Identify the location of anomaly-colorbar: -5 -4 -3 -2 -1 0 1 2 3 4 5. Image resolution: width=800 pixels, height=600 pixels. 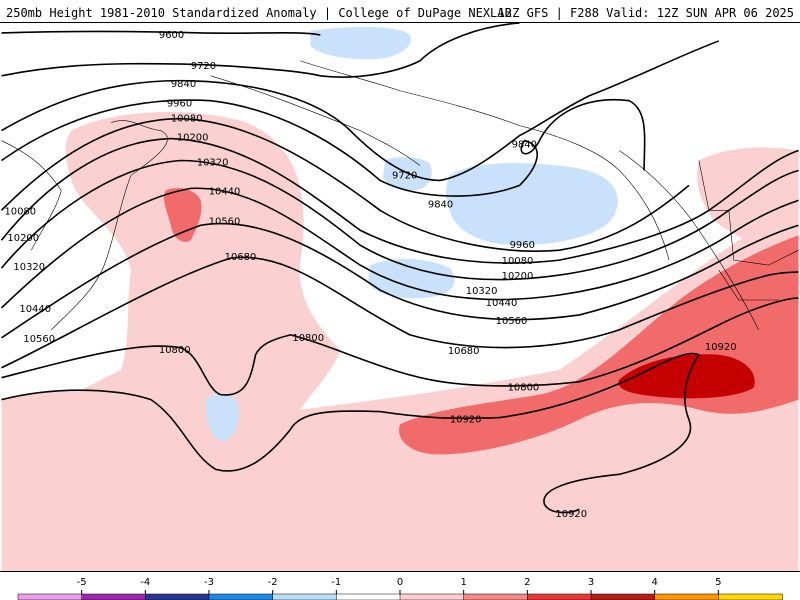
(400, 588).